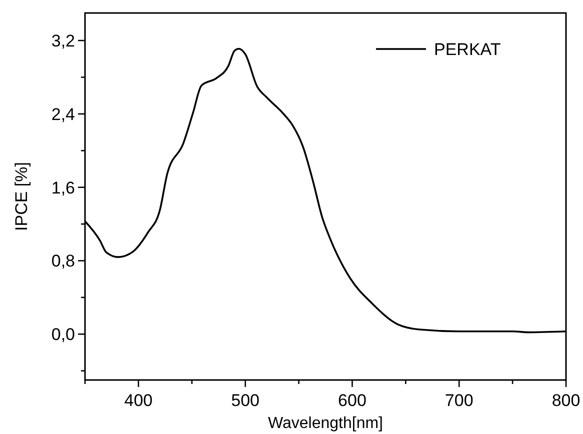 This screenshot has width=583, height=434. I want to click on x-axis-title: Wavelength[nm], so click(326, 423).